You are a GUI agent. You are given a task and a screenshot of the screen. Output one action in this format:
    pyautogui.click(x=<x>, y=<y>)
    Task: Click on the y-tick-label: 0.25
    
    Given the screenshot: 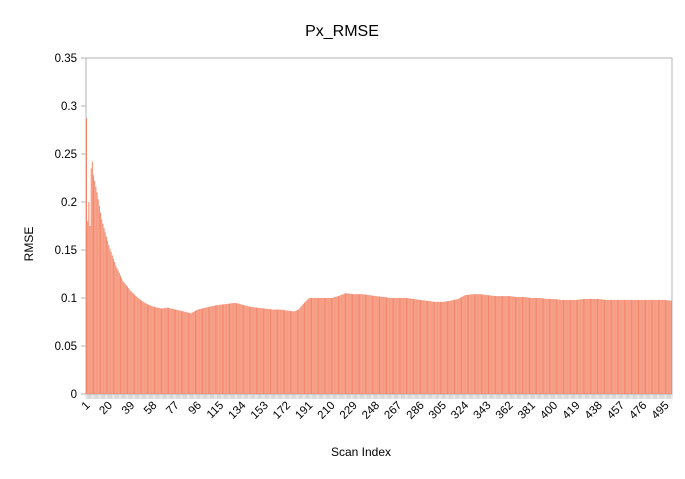 What is the action you would take?
    pyautogui.click(x=66, y=155)
    